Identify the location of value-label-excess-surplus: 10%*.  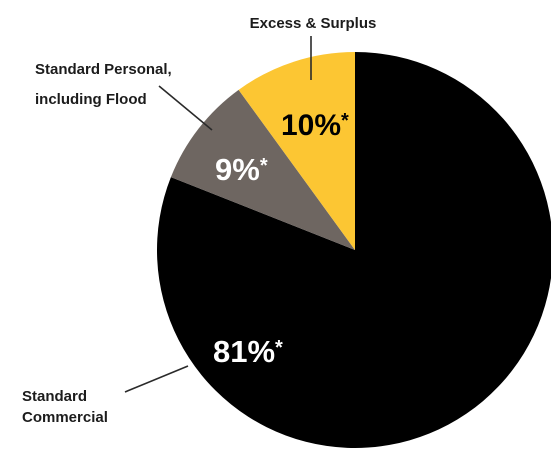
(315, 125).